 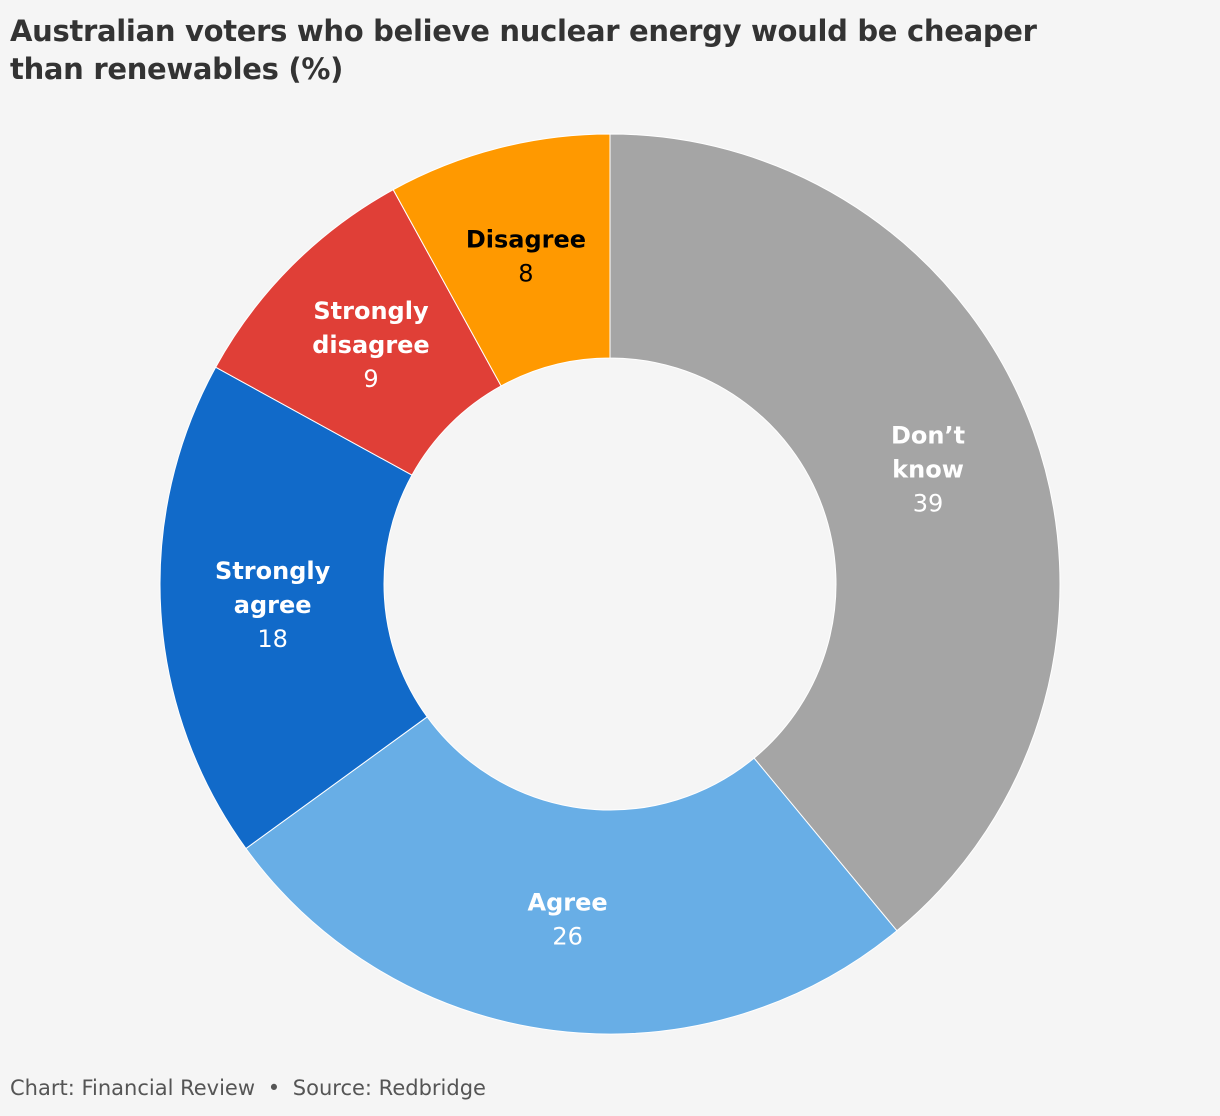 What do you see at coordinates (133, 1088) in the screenshot?
I see `chart-credit: Chart: Financial Review` at bounding box center [133, 1088].